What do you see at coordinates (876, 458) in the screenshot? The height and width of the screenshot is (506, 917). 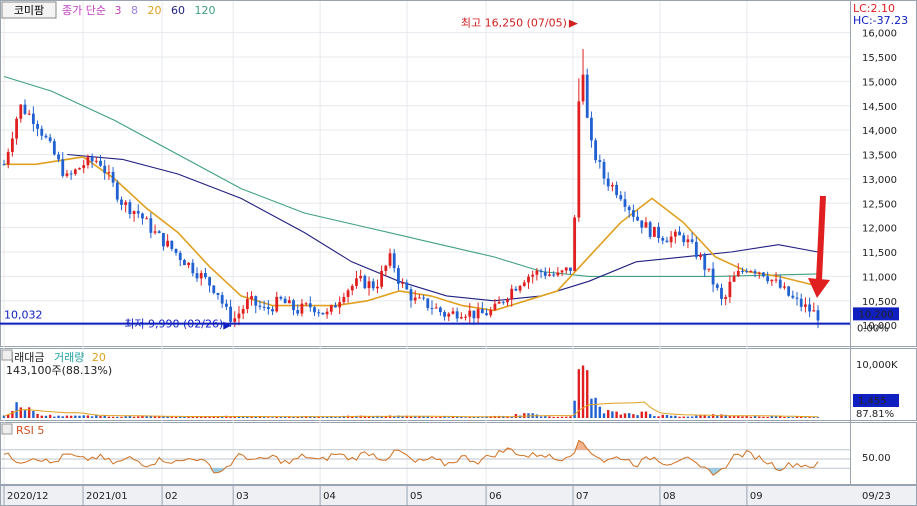 I see `rsi-ytick: 50.00` at bounding box center [876, 458].